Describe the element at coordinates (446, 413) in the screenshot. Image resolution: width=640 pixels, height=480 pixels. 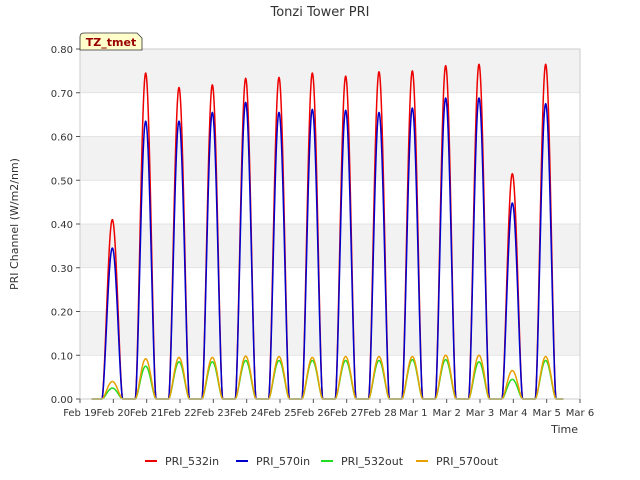
I see `x-tick-label: Mar 2` at that location.